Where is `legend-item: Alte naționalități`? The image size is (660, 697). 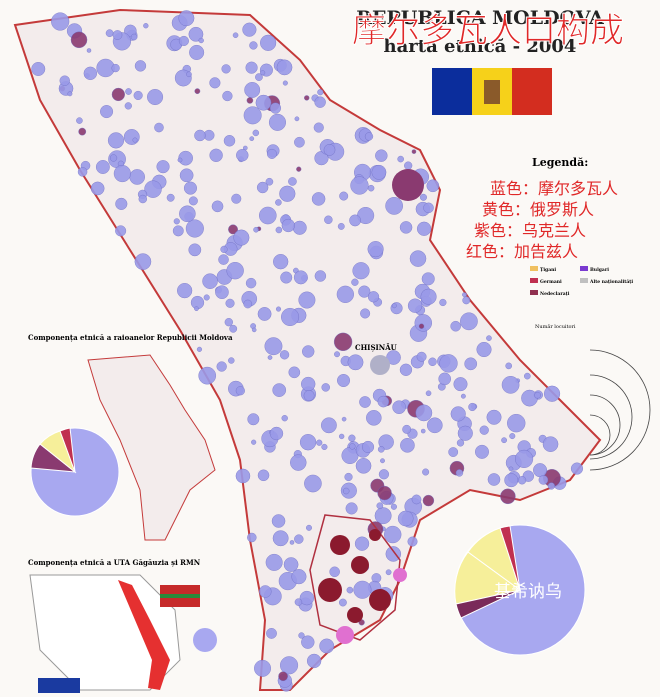 legend-item: Alte naționalități is located at coordinates (611, 282).